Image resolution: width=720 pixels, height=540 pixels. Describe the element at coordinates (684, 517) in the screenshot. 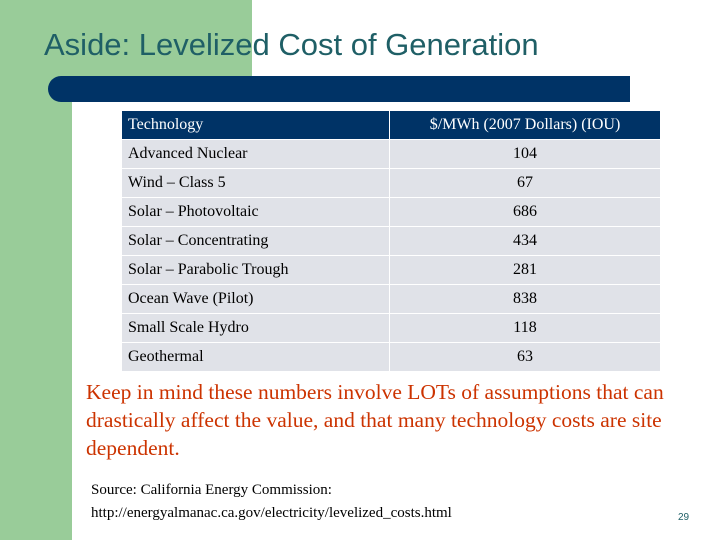

I see `page-number: 29` at that location.